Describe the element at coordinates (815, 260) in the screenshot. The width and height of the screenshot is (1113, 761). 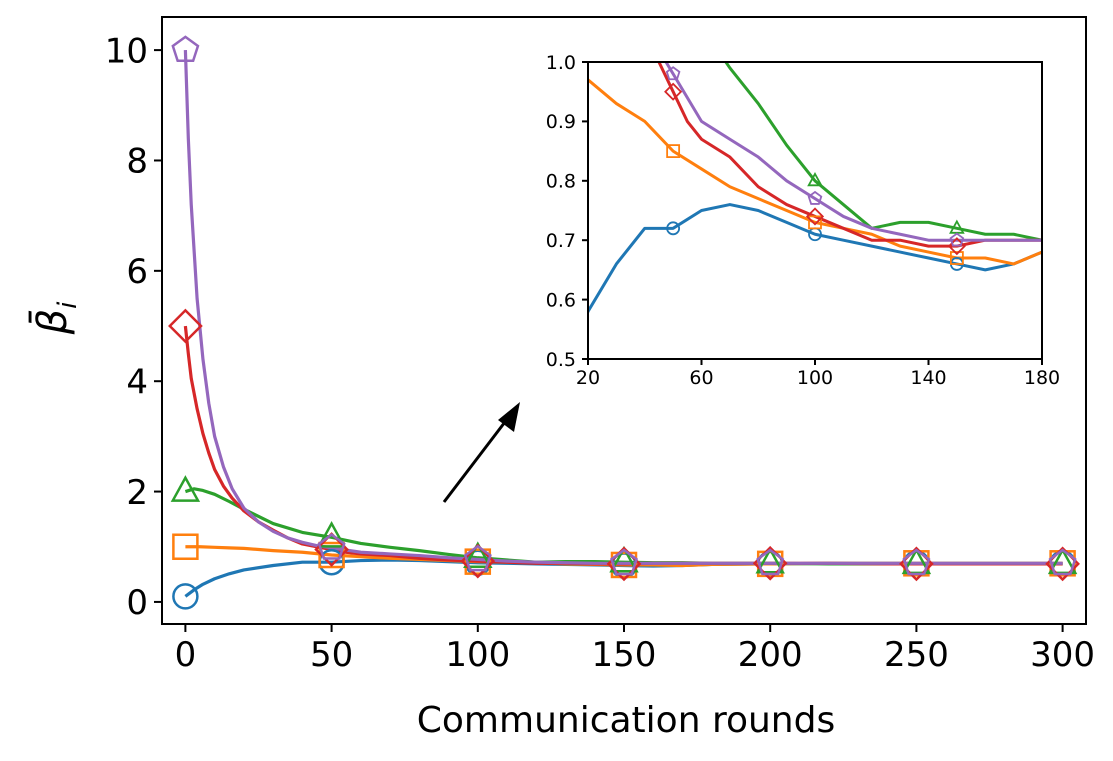
I see `inset-series-line-circle` at that location.